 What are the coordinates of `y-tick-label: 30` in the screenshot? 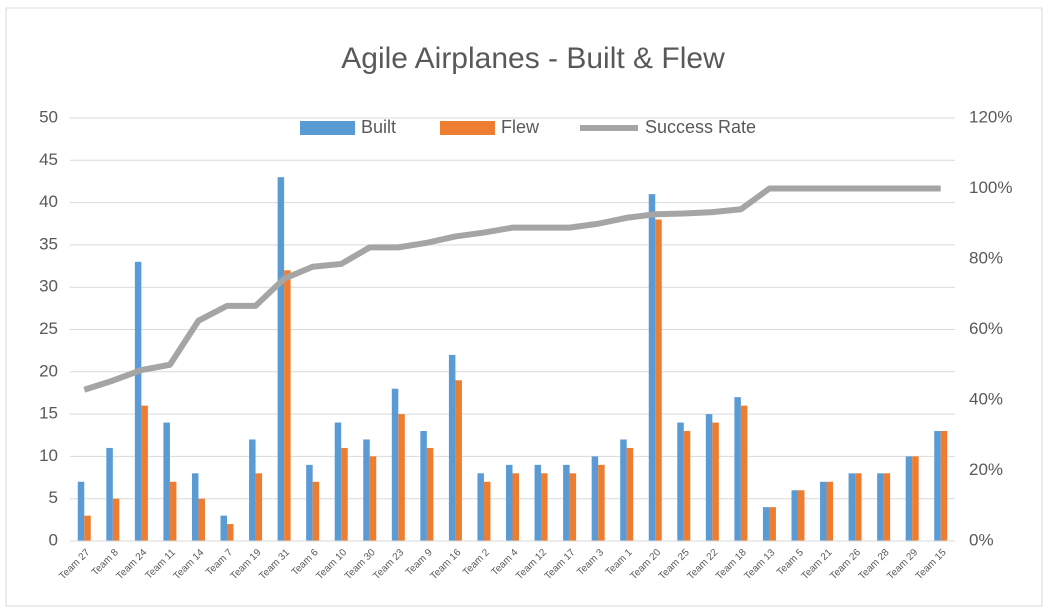 It's located at (48, 286).